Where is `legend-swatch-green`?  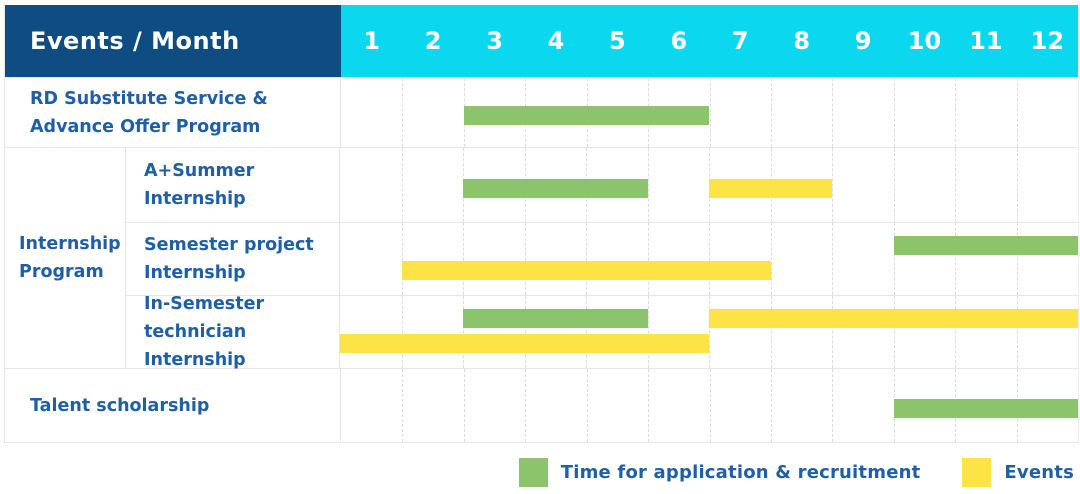
legend-swatch-green is located at coordinates (533, 472).